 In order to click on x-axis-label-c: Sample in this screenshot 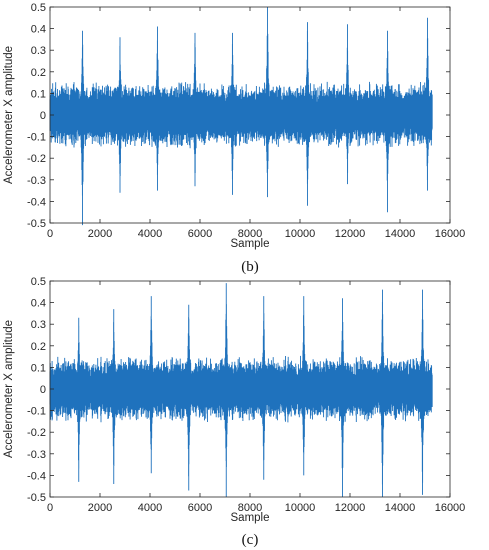, I will do `click(250, 518)`.